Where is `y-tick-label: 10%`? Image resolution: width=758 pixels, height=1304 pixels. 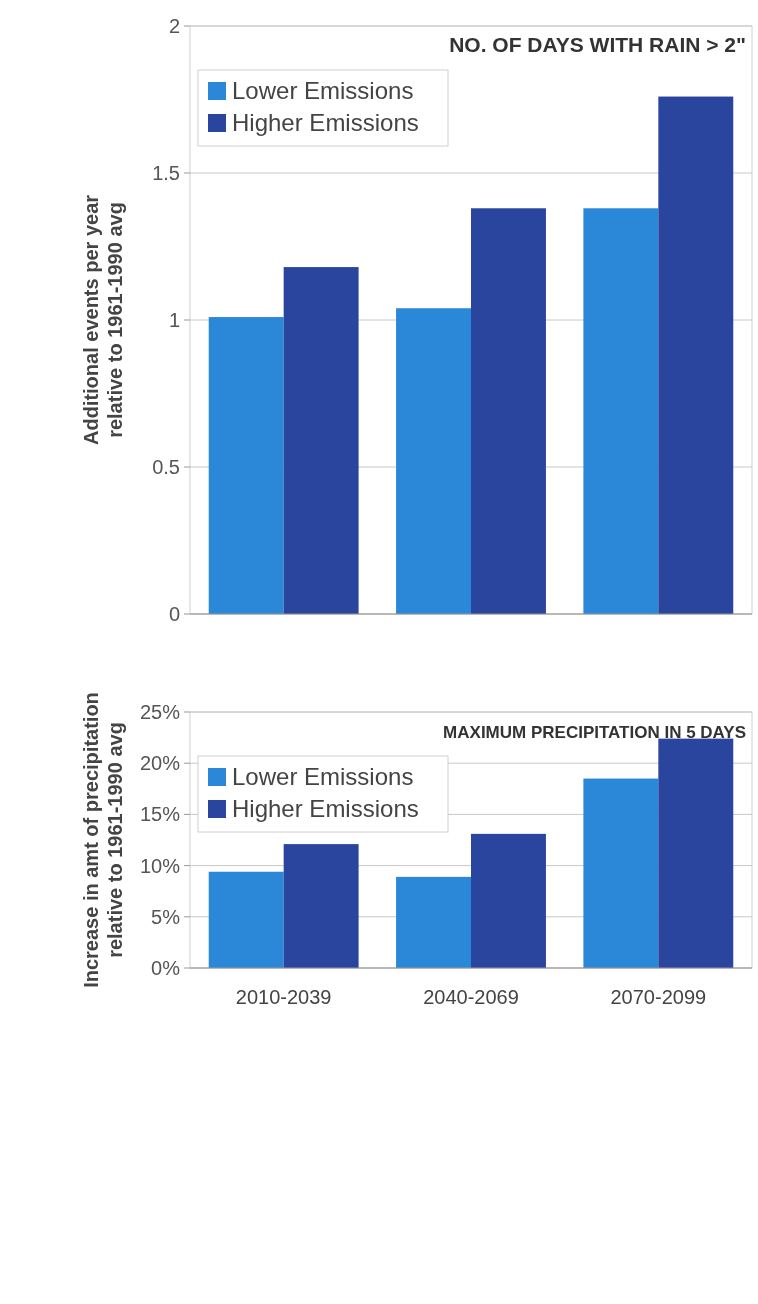 y-tick-label: 10% is located at coordinates (160, 865).